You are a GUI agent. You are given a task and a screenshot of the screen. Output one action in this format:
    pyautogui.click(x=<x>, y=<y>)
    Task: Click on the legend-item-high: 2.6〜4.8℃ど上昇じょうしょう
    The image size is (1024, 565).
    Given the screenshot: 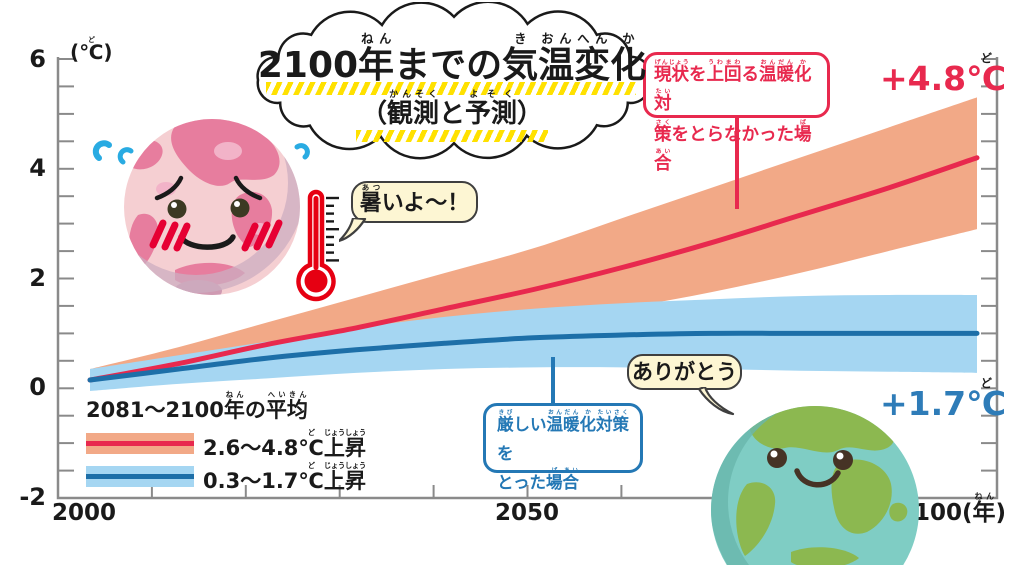 What is the action you would take?
    pyautogui.click(x=226, y=443)
    